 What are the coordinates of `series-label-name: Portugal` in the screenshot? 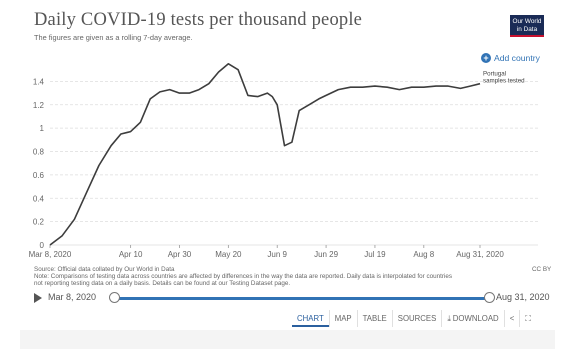 It's located at (494, 74).